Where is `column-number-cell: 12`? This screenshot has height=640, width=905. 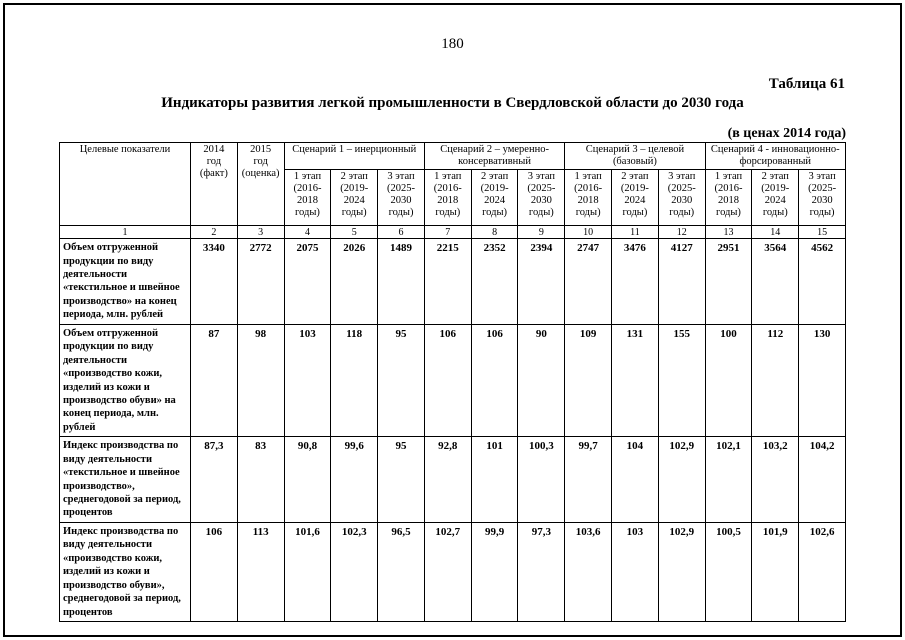 column-number-cell: 12 is located at coordinates (681, 232).